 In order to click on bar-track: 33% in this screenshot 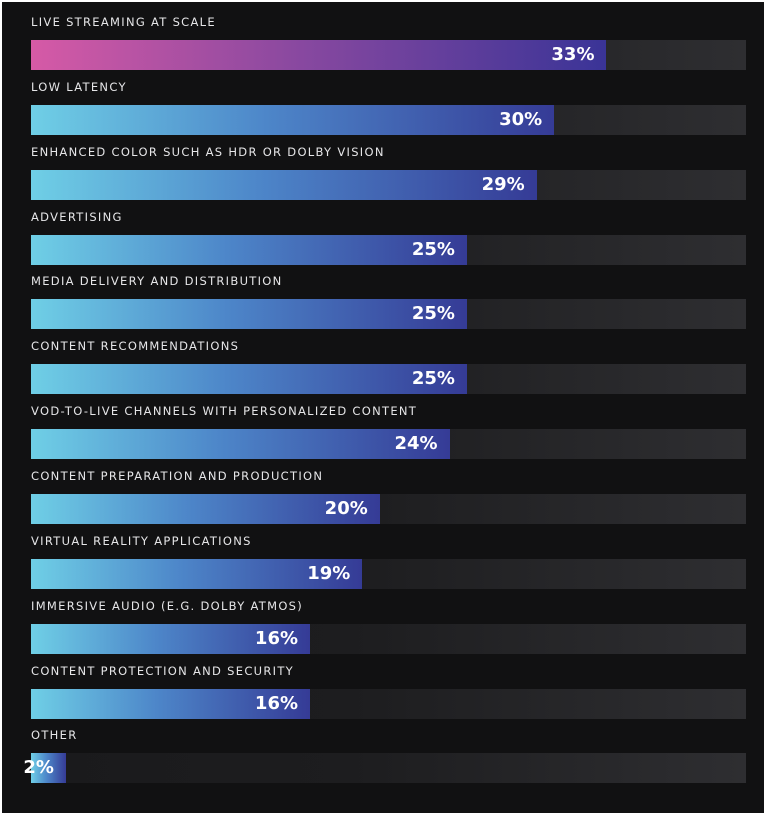, I will do `click(388, 55)`.